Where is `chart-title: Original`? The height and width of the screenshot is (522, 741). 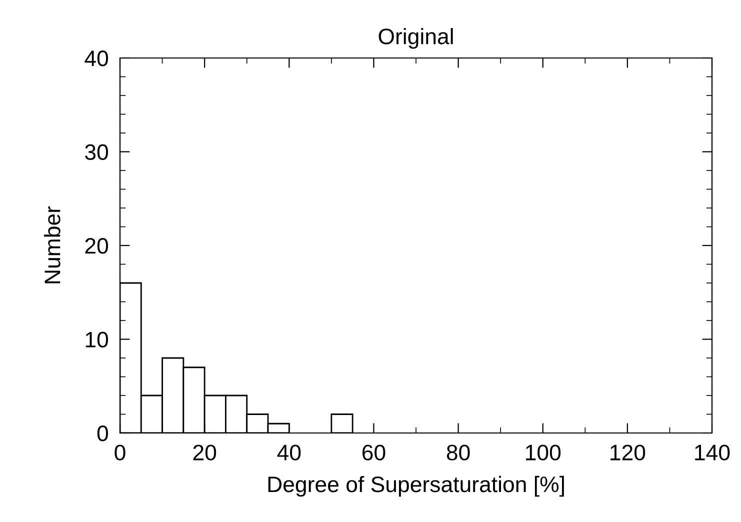 chart-title: Original is located at coordinates (415, 38).